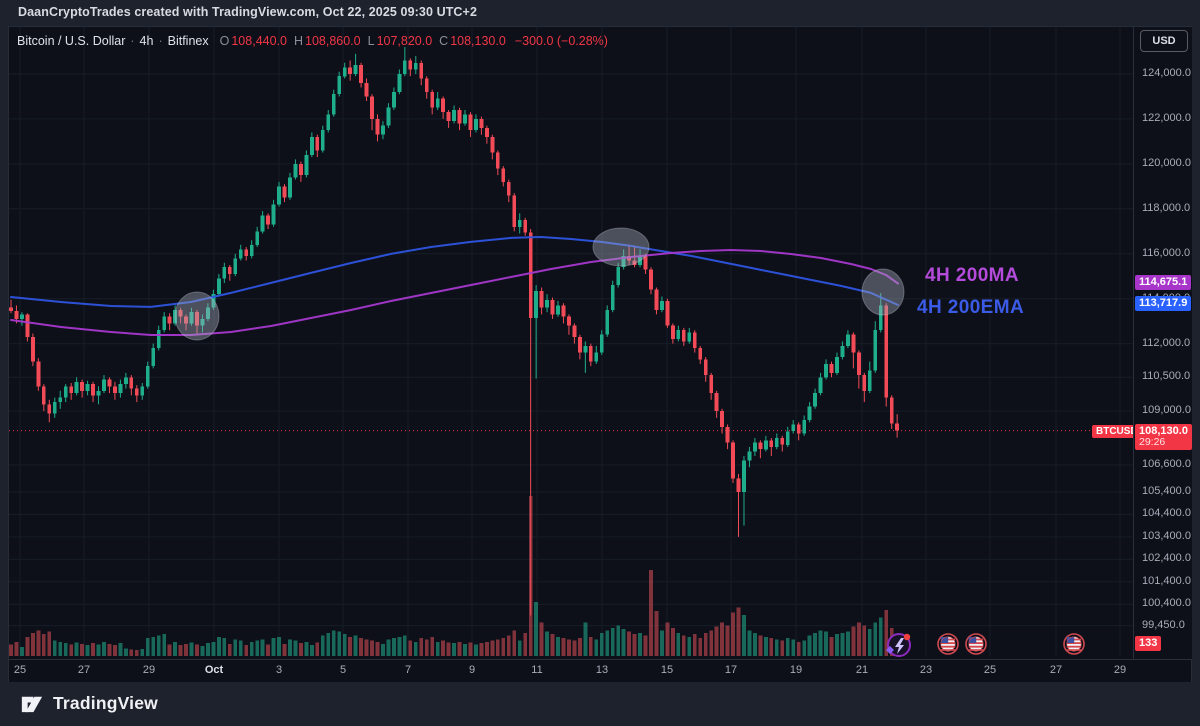  Describe the element at coordinates (600, 670) in the screenshot. I see `time-axis: 25 27 29 Oct 3 5 7 9 11 13 15 17 19 21 23 25 27 29` at that location.